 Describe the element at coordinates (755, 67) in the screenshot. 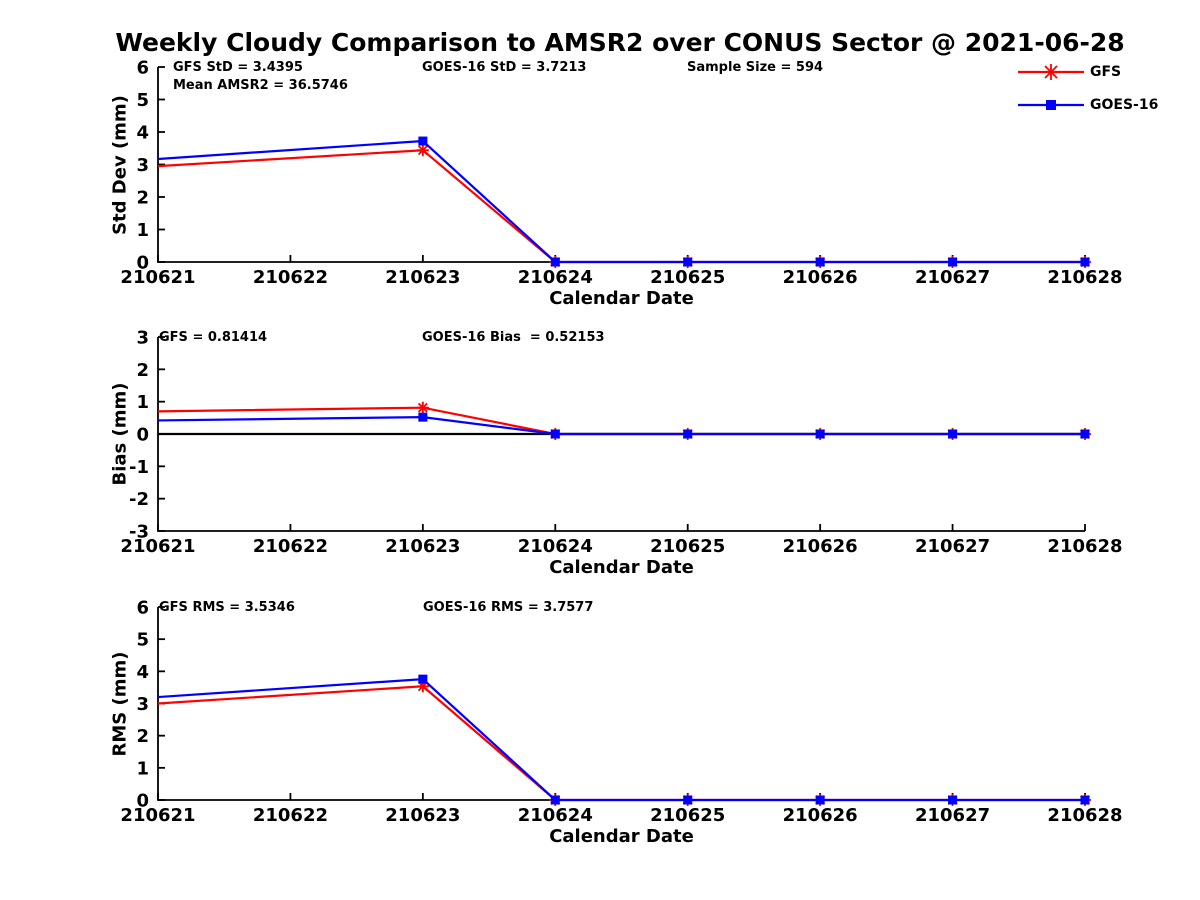

I see `annotation-sample-size: Sample Size = 594` at that location.